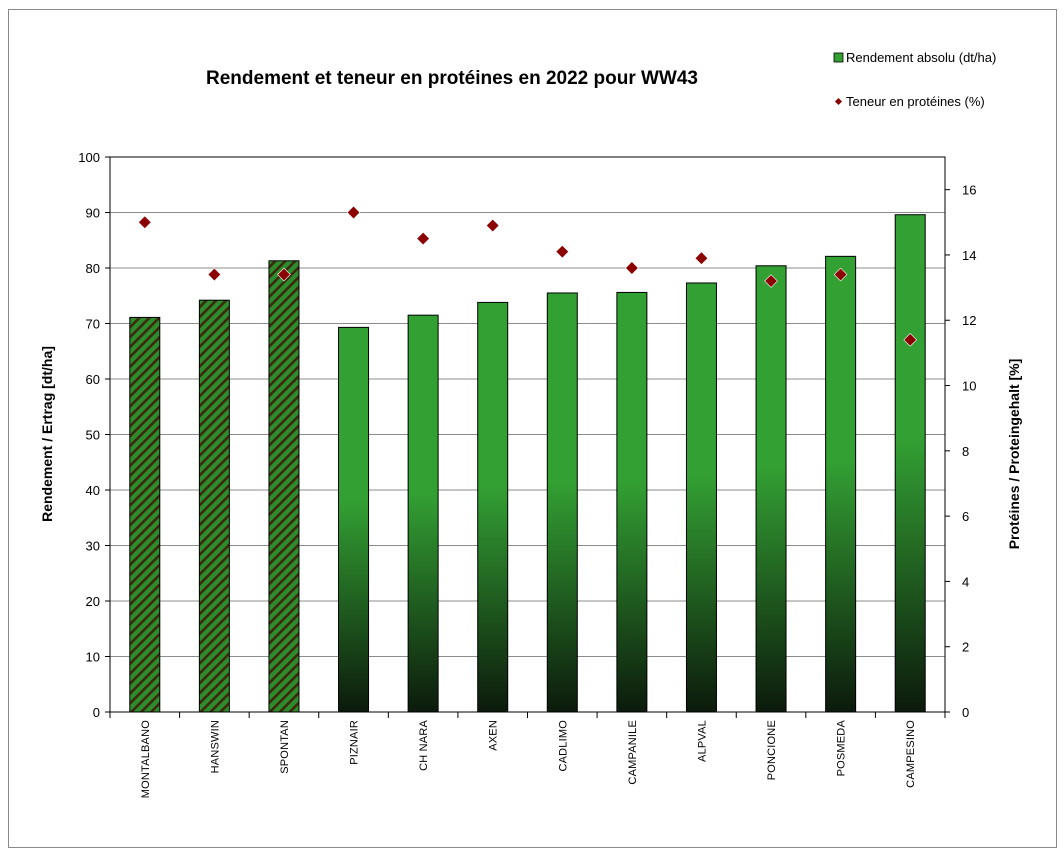  Describe the element at coordinates (562, 251) in the screenshot. I see `protein-point-cadlimo` at that location.